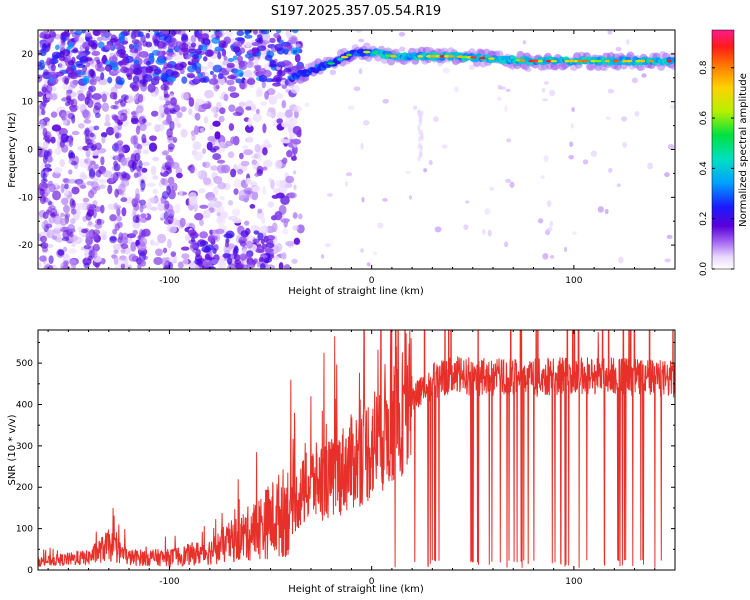  What do you see at coordinates (30, 571) in the screenshot?
I see `snr-y-label: 0` at bounding box center [30, 571].